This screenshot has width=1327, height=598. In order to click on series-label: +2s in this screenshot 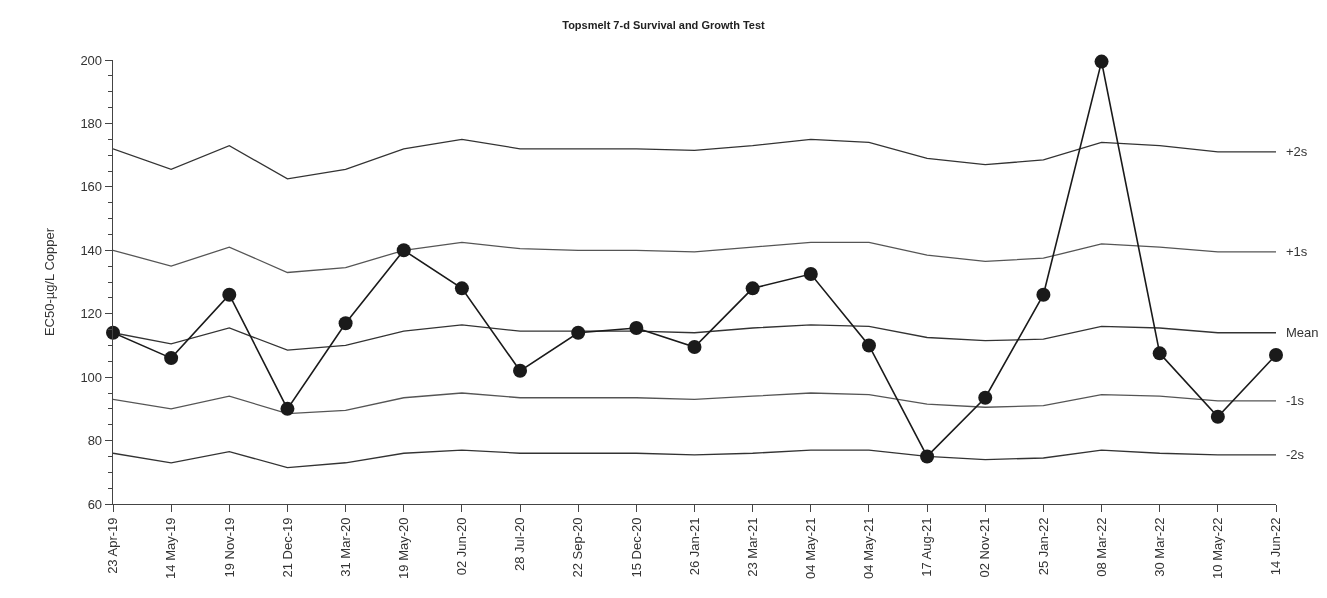, I will do `click(1297, 151)`.